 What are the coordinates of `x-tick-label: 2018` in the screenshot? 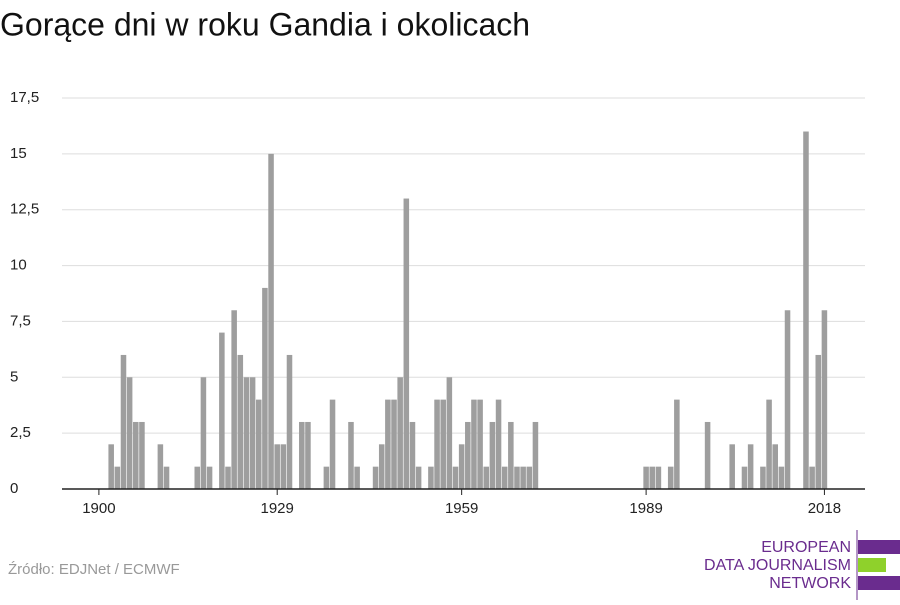 It's located at (824, 508).